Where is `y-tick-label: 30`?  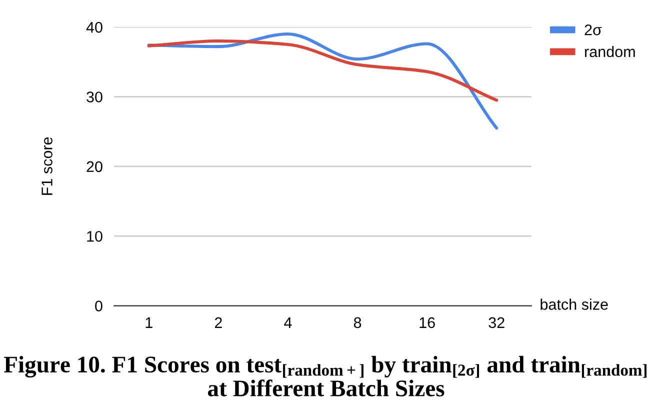 y-tick-label: 30 is located at coordinates (94, 97).